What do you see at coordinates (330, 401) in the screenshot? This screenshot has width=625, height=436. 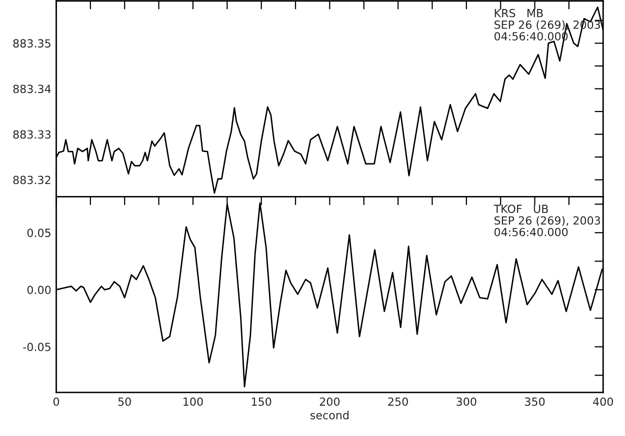 I see `x-tick-label: 200` at bounding box center [330, 401].